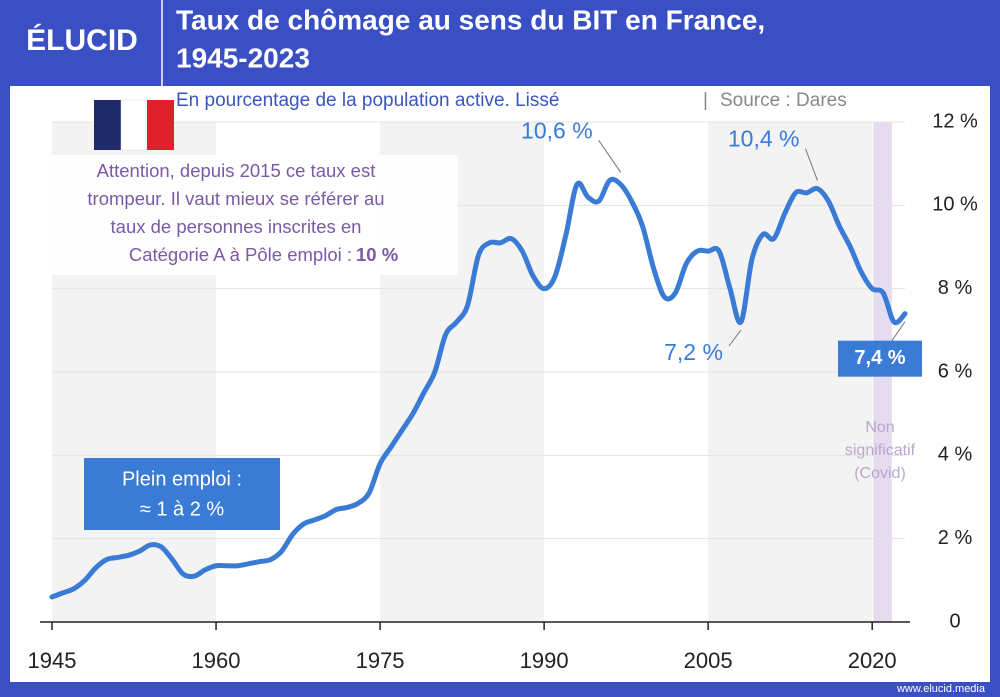  Describe the element at coordinates (954, 621) in the screenshot. I see `y-tick-label: 0` at that location.